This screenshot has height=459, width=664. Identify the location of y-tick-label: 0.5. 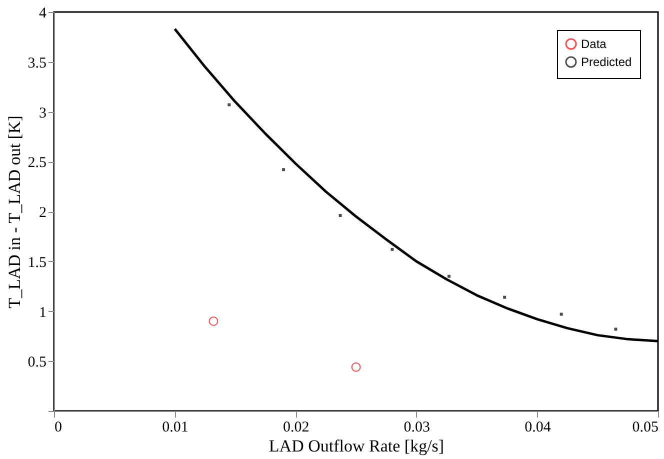
(37, 362).